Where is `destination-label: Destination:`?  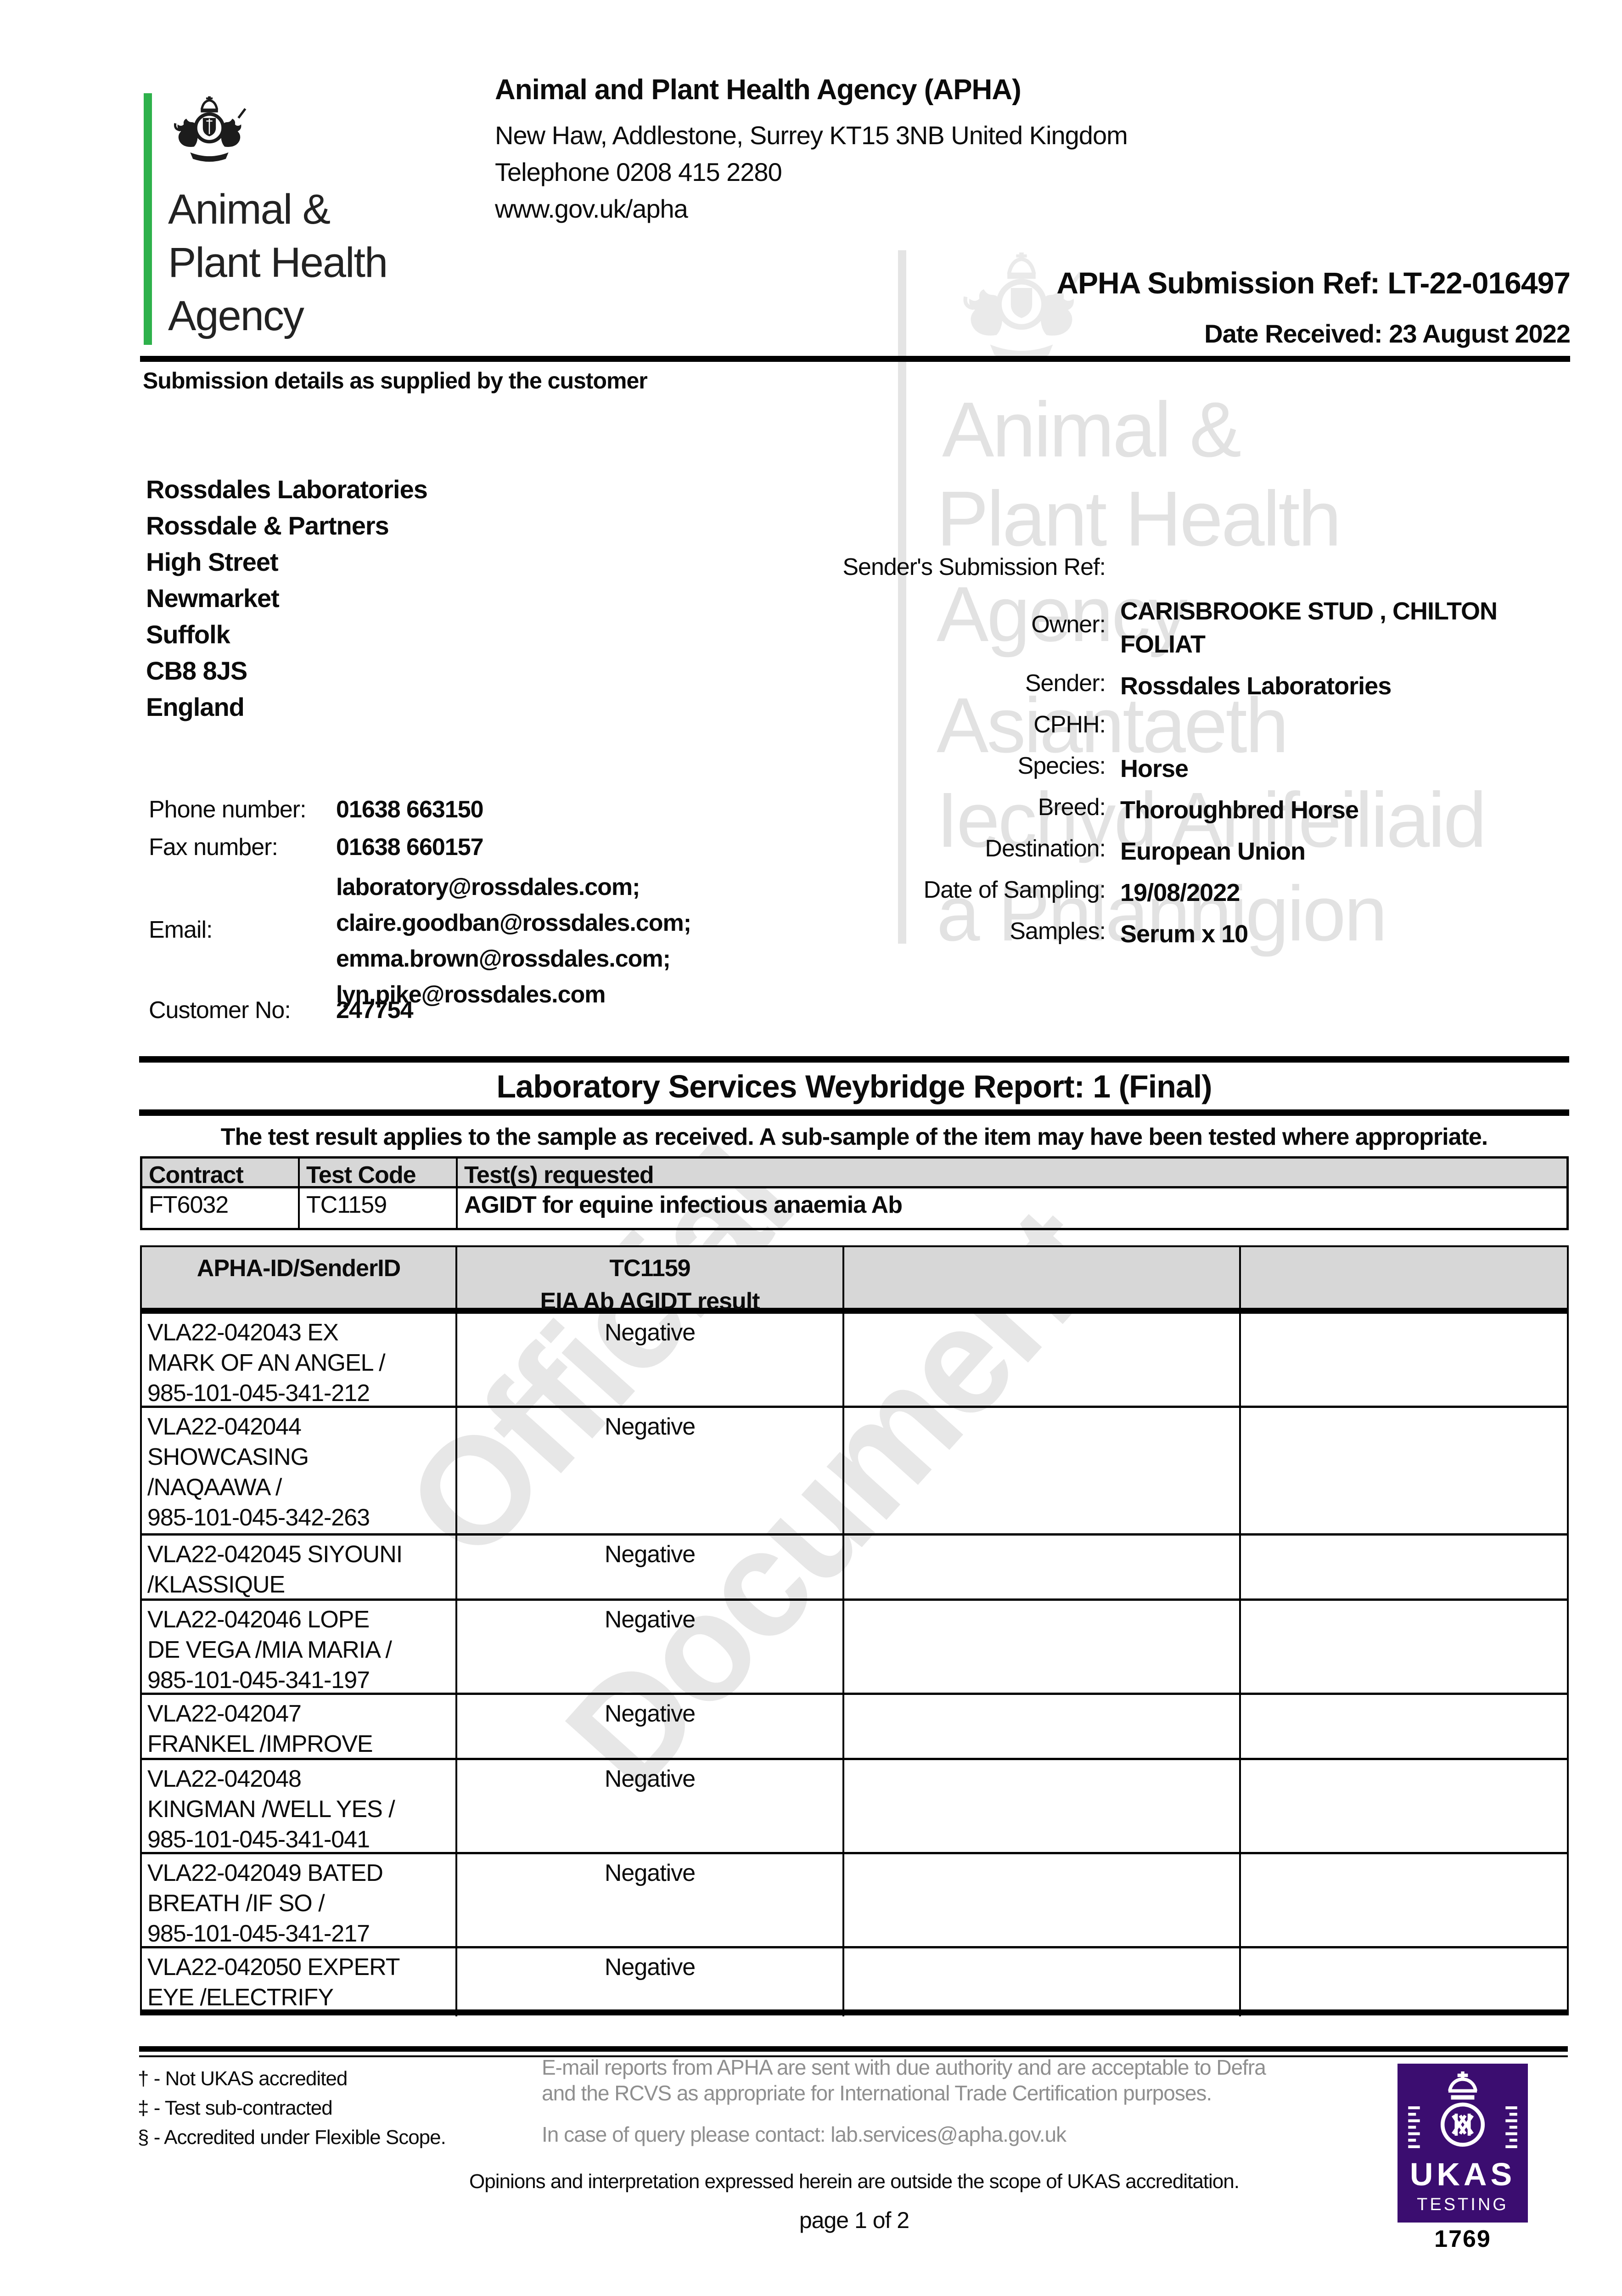 destination-label: Destination: is located at coordinates (1045, 849).